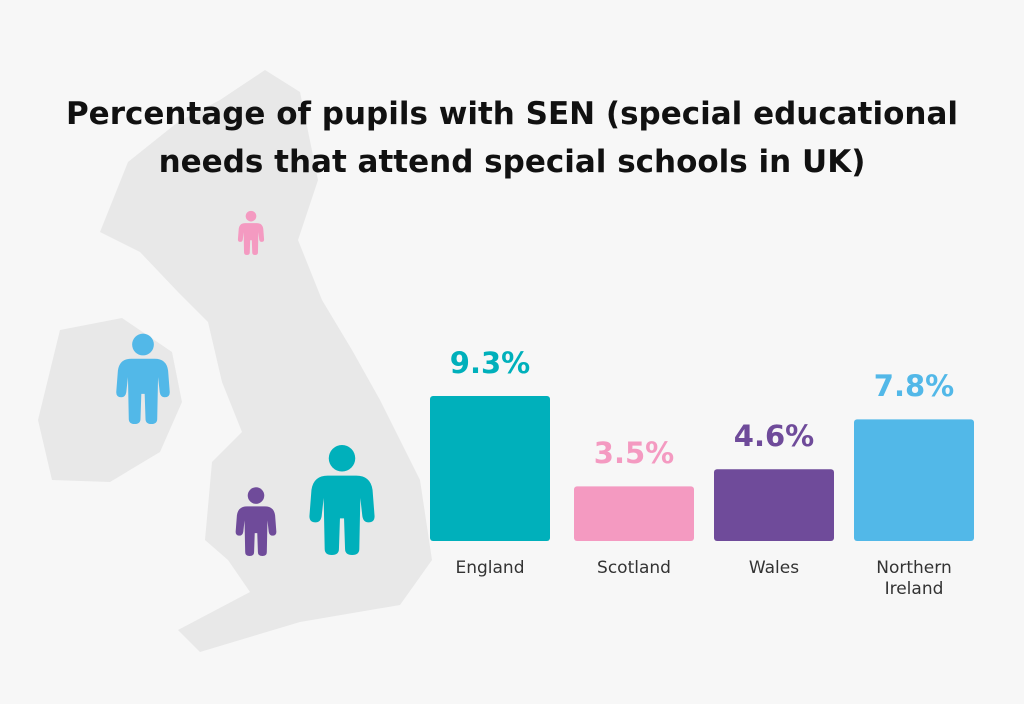 The image size is (1024, 704). Describe the element at coordinates (914, 386) in the screenshot. I see `value-label: 7.8%` at that location.